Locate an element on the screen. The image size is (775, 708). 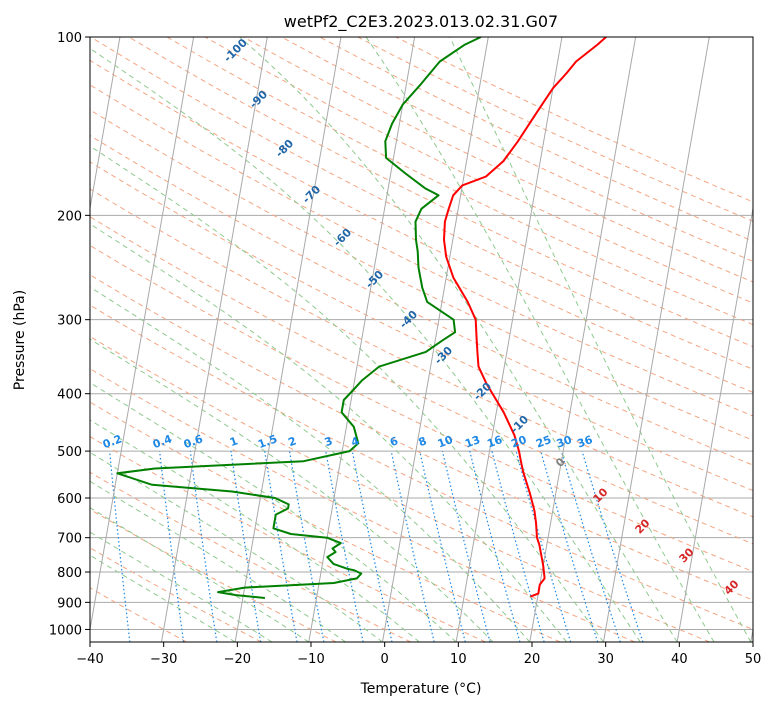
x-axis-ticks: −40 −30 −20 −10 0 10 20 30 40 50 is located at coordinates (418, 654).